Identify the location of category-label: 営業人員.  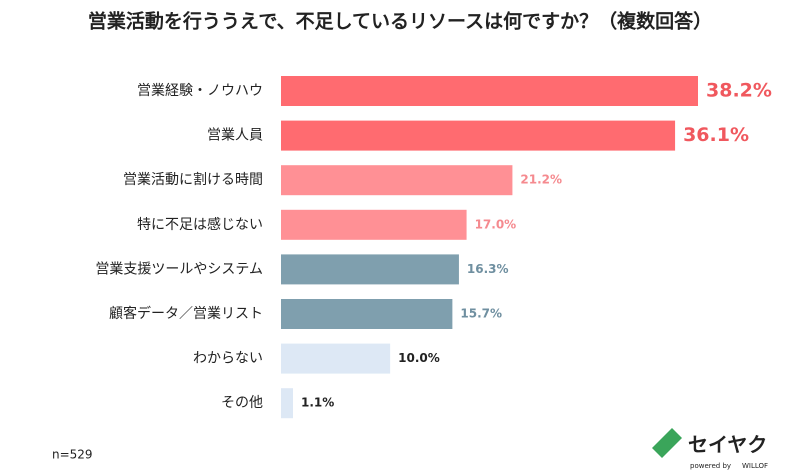
(235, 136).